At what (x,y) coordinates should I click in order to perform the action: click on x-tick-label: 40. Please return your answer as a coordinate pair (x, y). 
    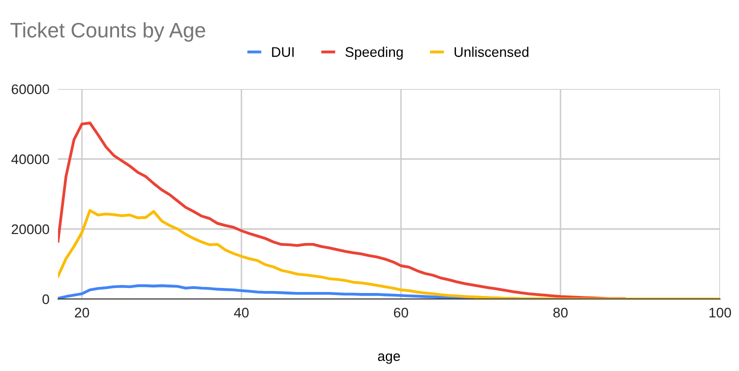
    Looking at the image, I should click on (241, 313).